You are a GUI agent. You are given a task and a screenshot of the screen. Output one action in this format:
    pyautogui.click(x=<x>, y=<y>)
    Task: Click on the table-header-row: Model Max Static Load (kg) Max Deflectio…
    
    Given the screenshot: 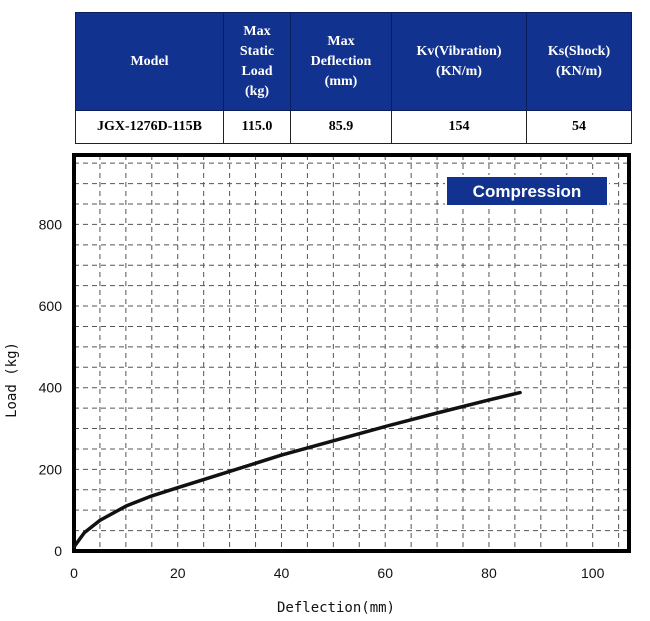 What is the action you would take?
    pyautogui.click(x=353, y=61)
    